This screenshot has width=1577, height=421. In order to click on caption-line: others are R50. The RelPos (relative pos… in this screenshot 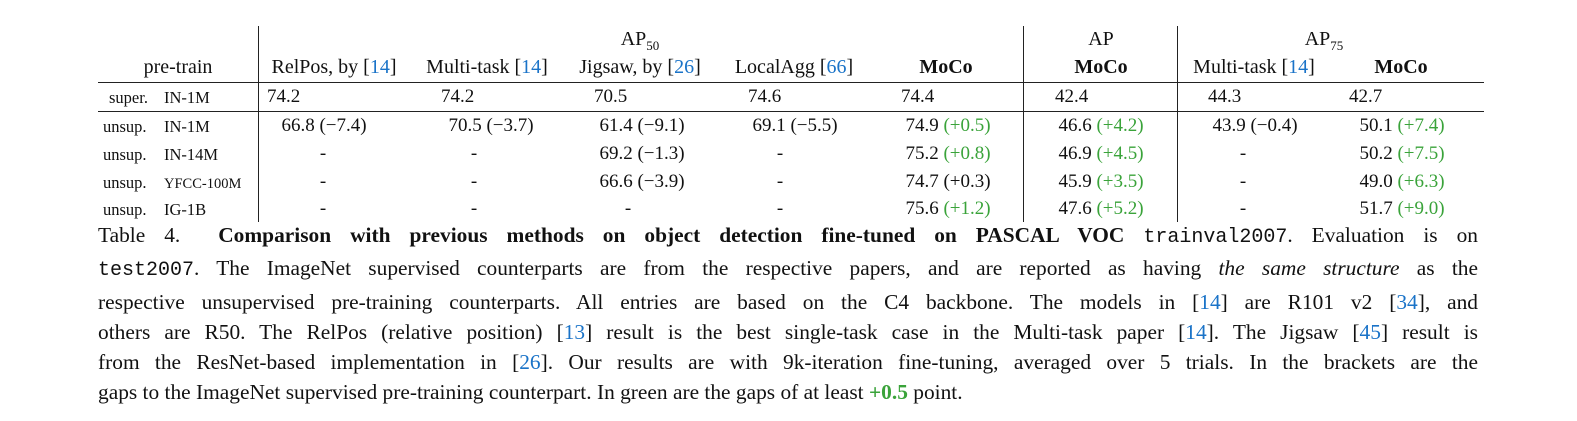, I will do `click(788, 331)`.